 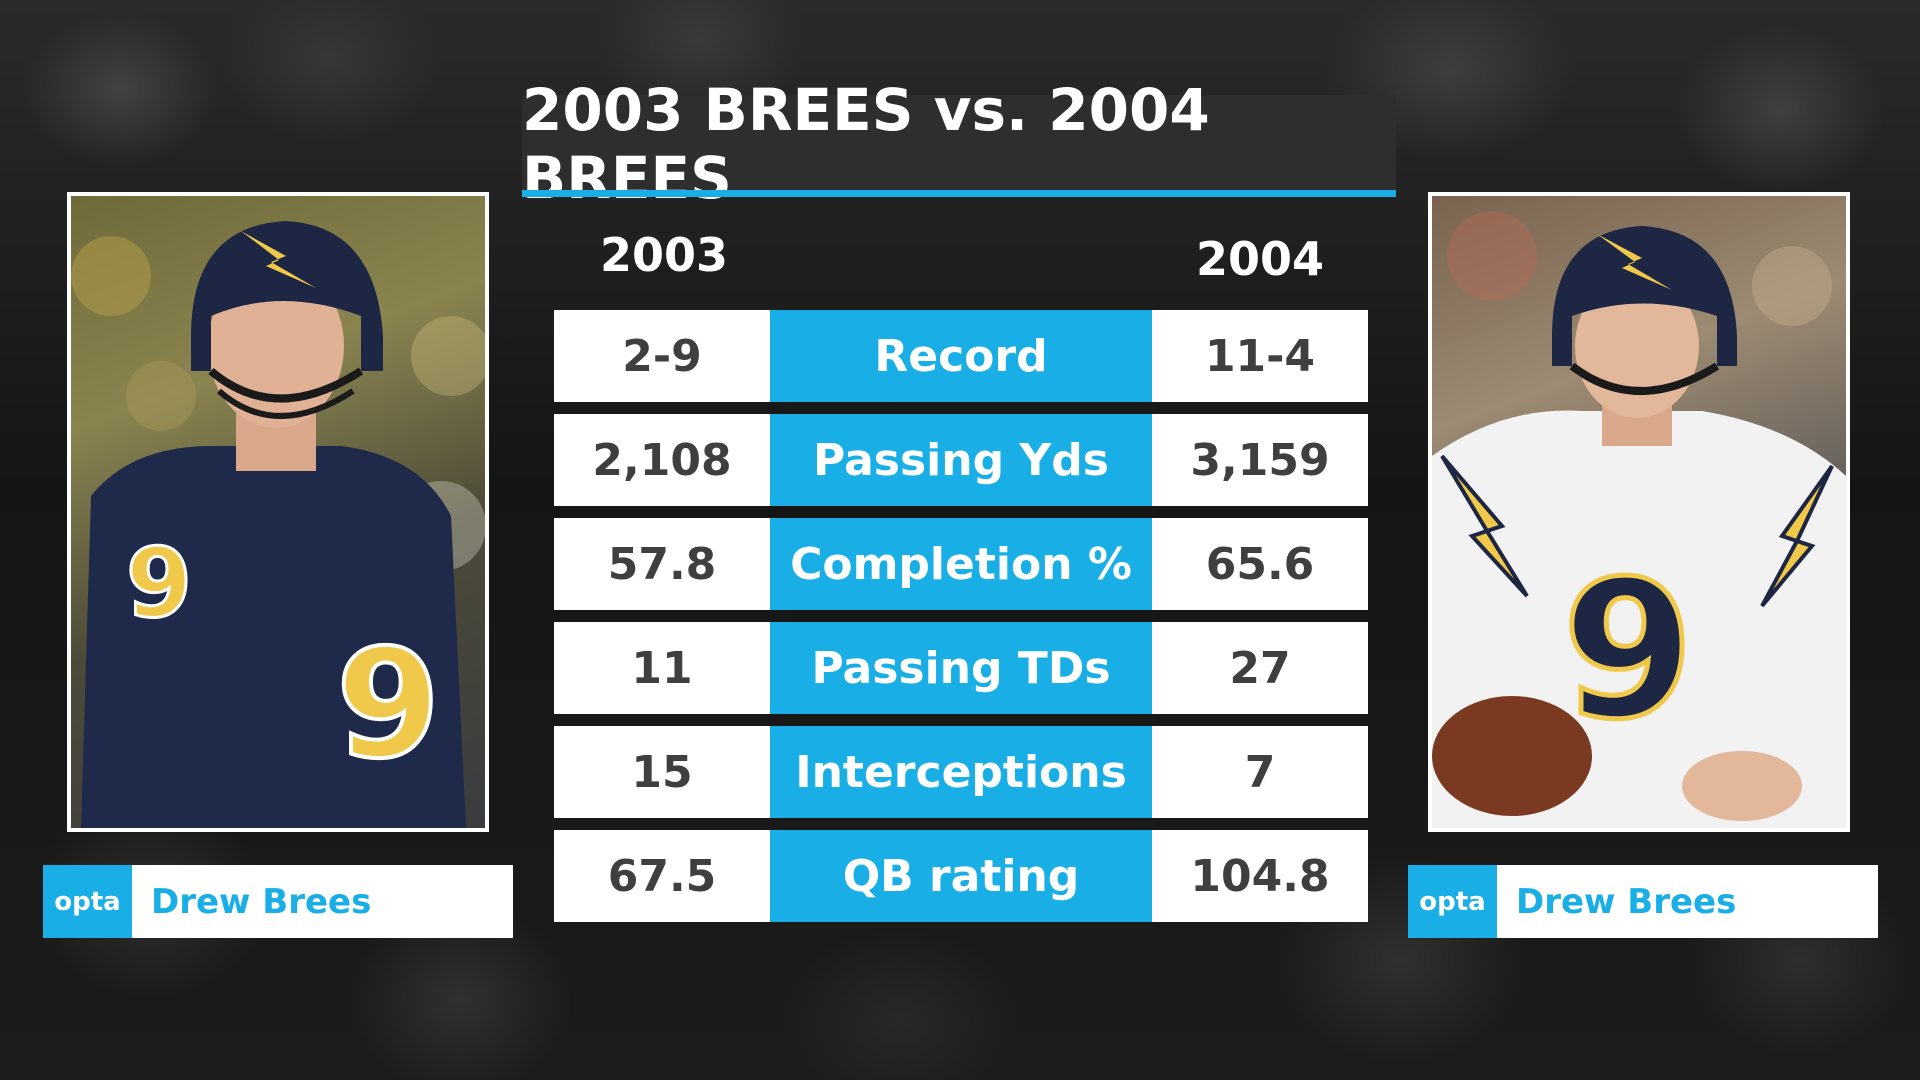 I want to click on stat-row-interceptions: 15 Interceptions 7, so click(x=961, y=772).